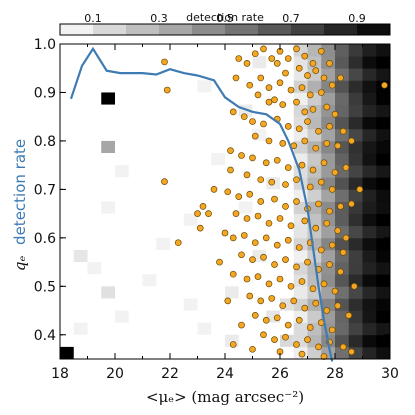 Image resolution: width=415 pixels, height=415 pixels. Describe the element at coordinates (45, 45) in the screenshot. I see `y-tick-label: 1.0` at that location.